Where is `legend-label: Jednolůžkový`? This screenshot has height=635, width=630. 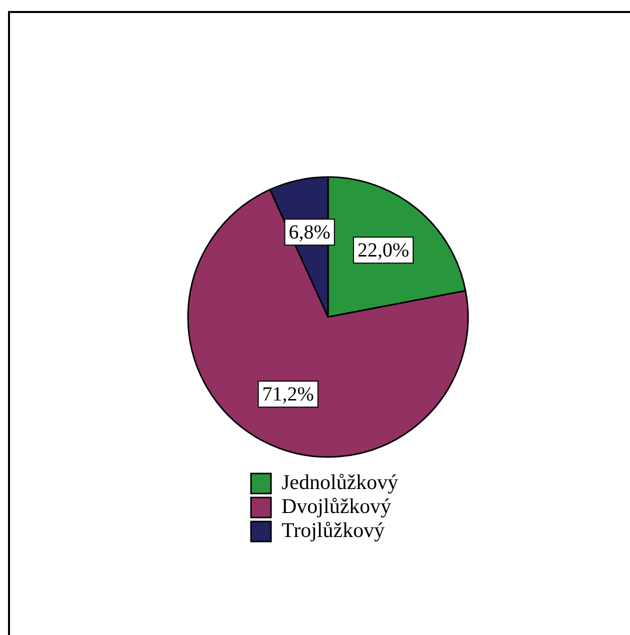
legend-label: Jednolůžkový is located at coordinates (340, 482).